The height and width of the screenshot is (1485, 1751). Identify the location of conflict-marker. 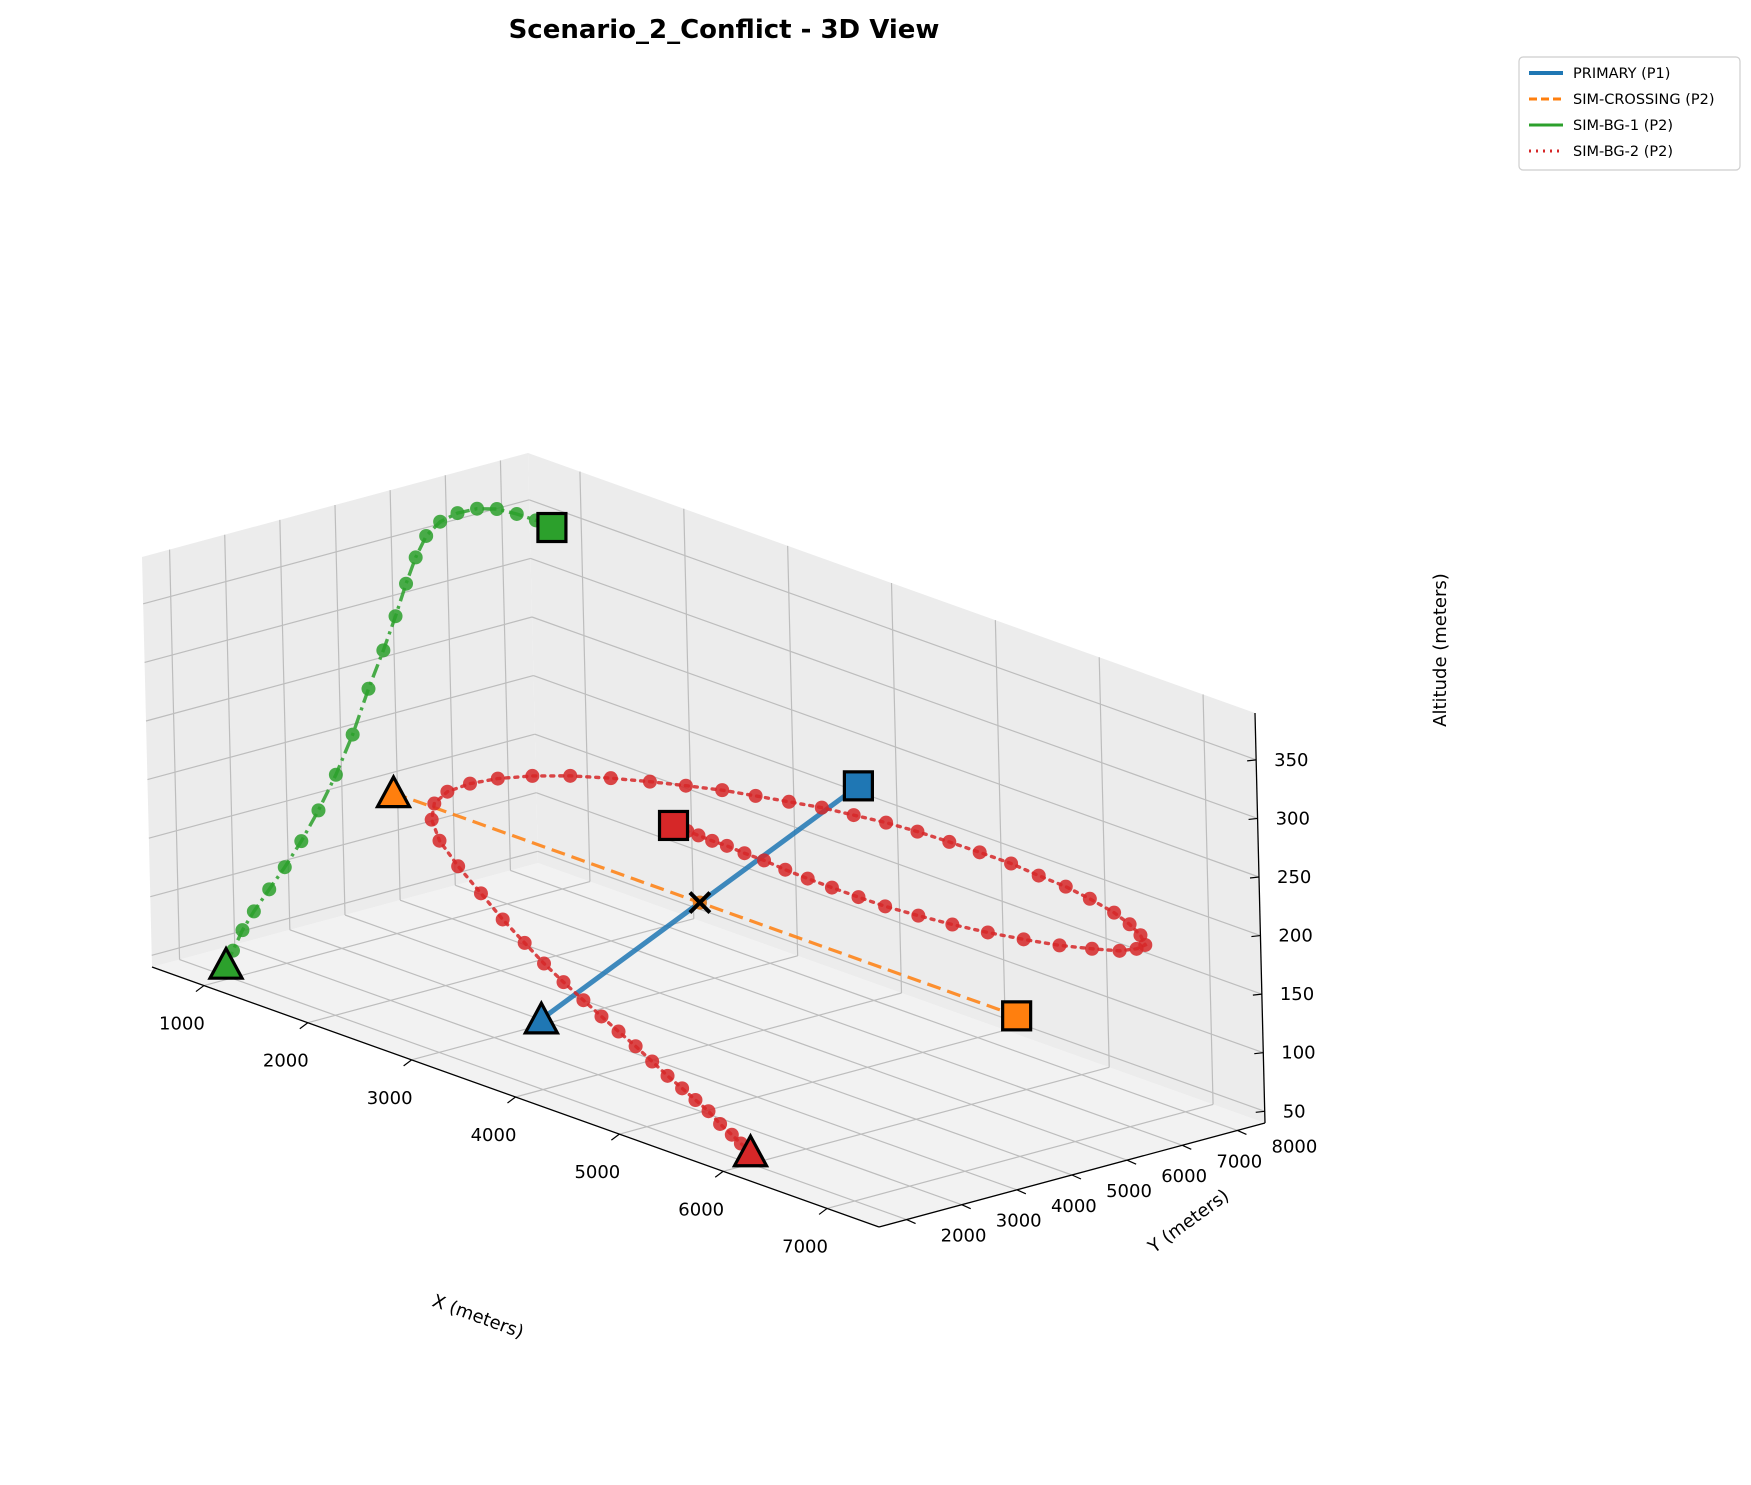
(700, 902).